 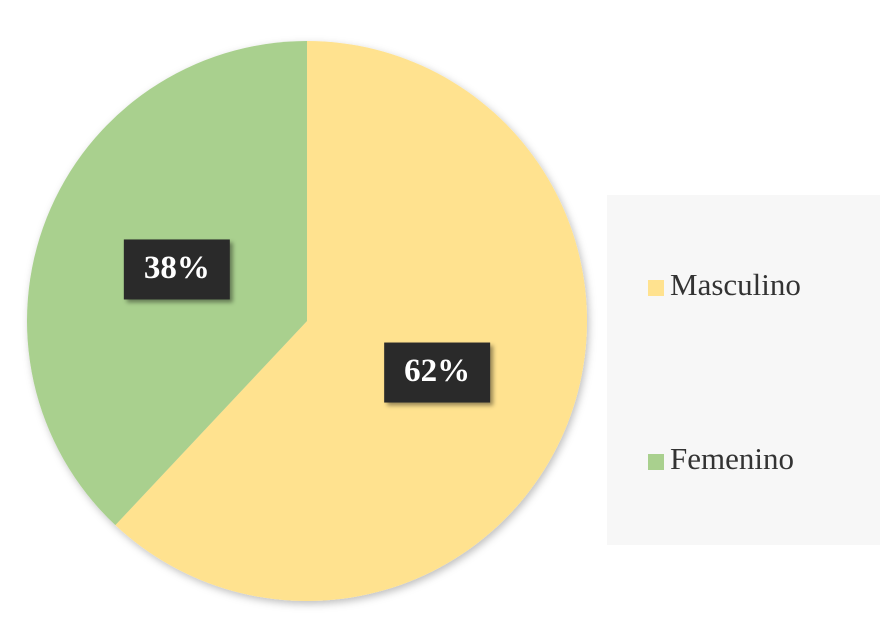 I want to click on data-label: 62%, so click(x=437, y=371).